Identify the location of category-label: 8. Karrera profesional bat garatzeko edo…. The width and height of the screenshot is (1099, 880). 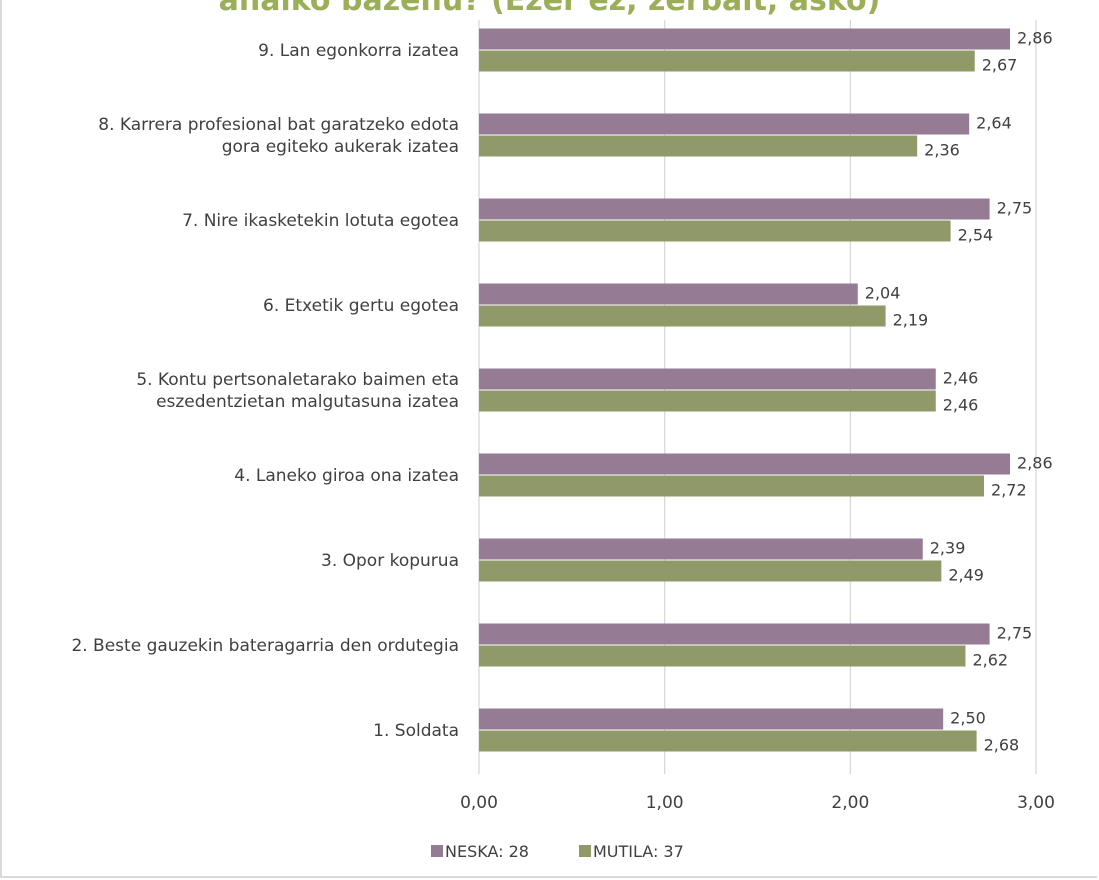
(278, 125).